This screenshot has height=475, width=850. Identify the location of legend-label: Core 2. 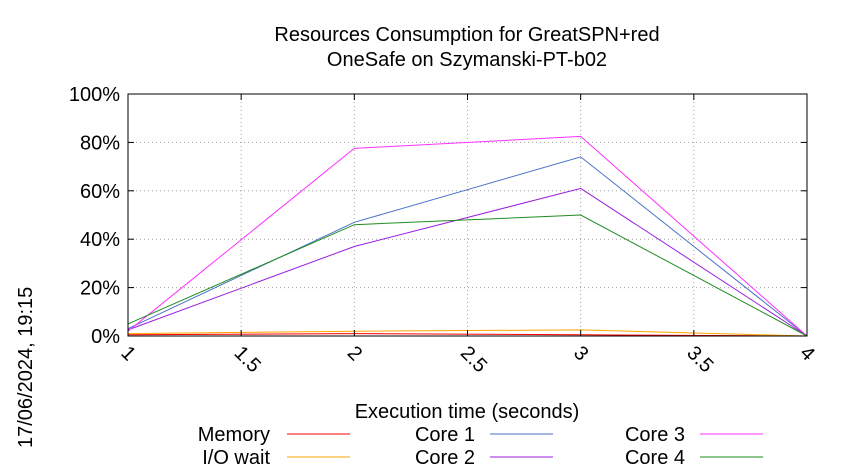
(445, 458).